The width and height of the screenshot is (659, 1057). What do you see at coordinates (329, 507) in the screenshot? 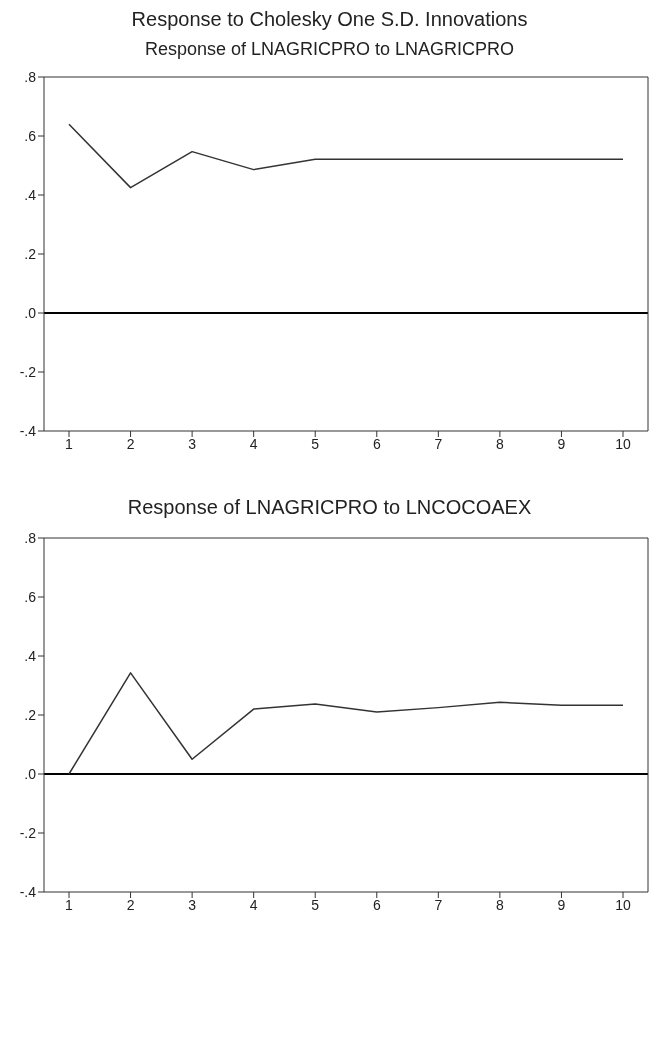
I see `chart-title: Response of LNAGRICPRO to LNCOCOAEX` at bounding box center [329, 507].